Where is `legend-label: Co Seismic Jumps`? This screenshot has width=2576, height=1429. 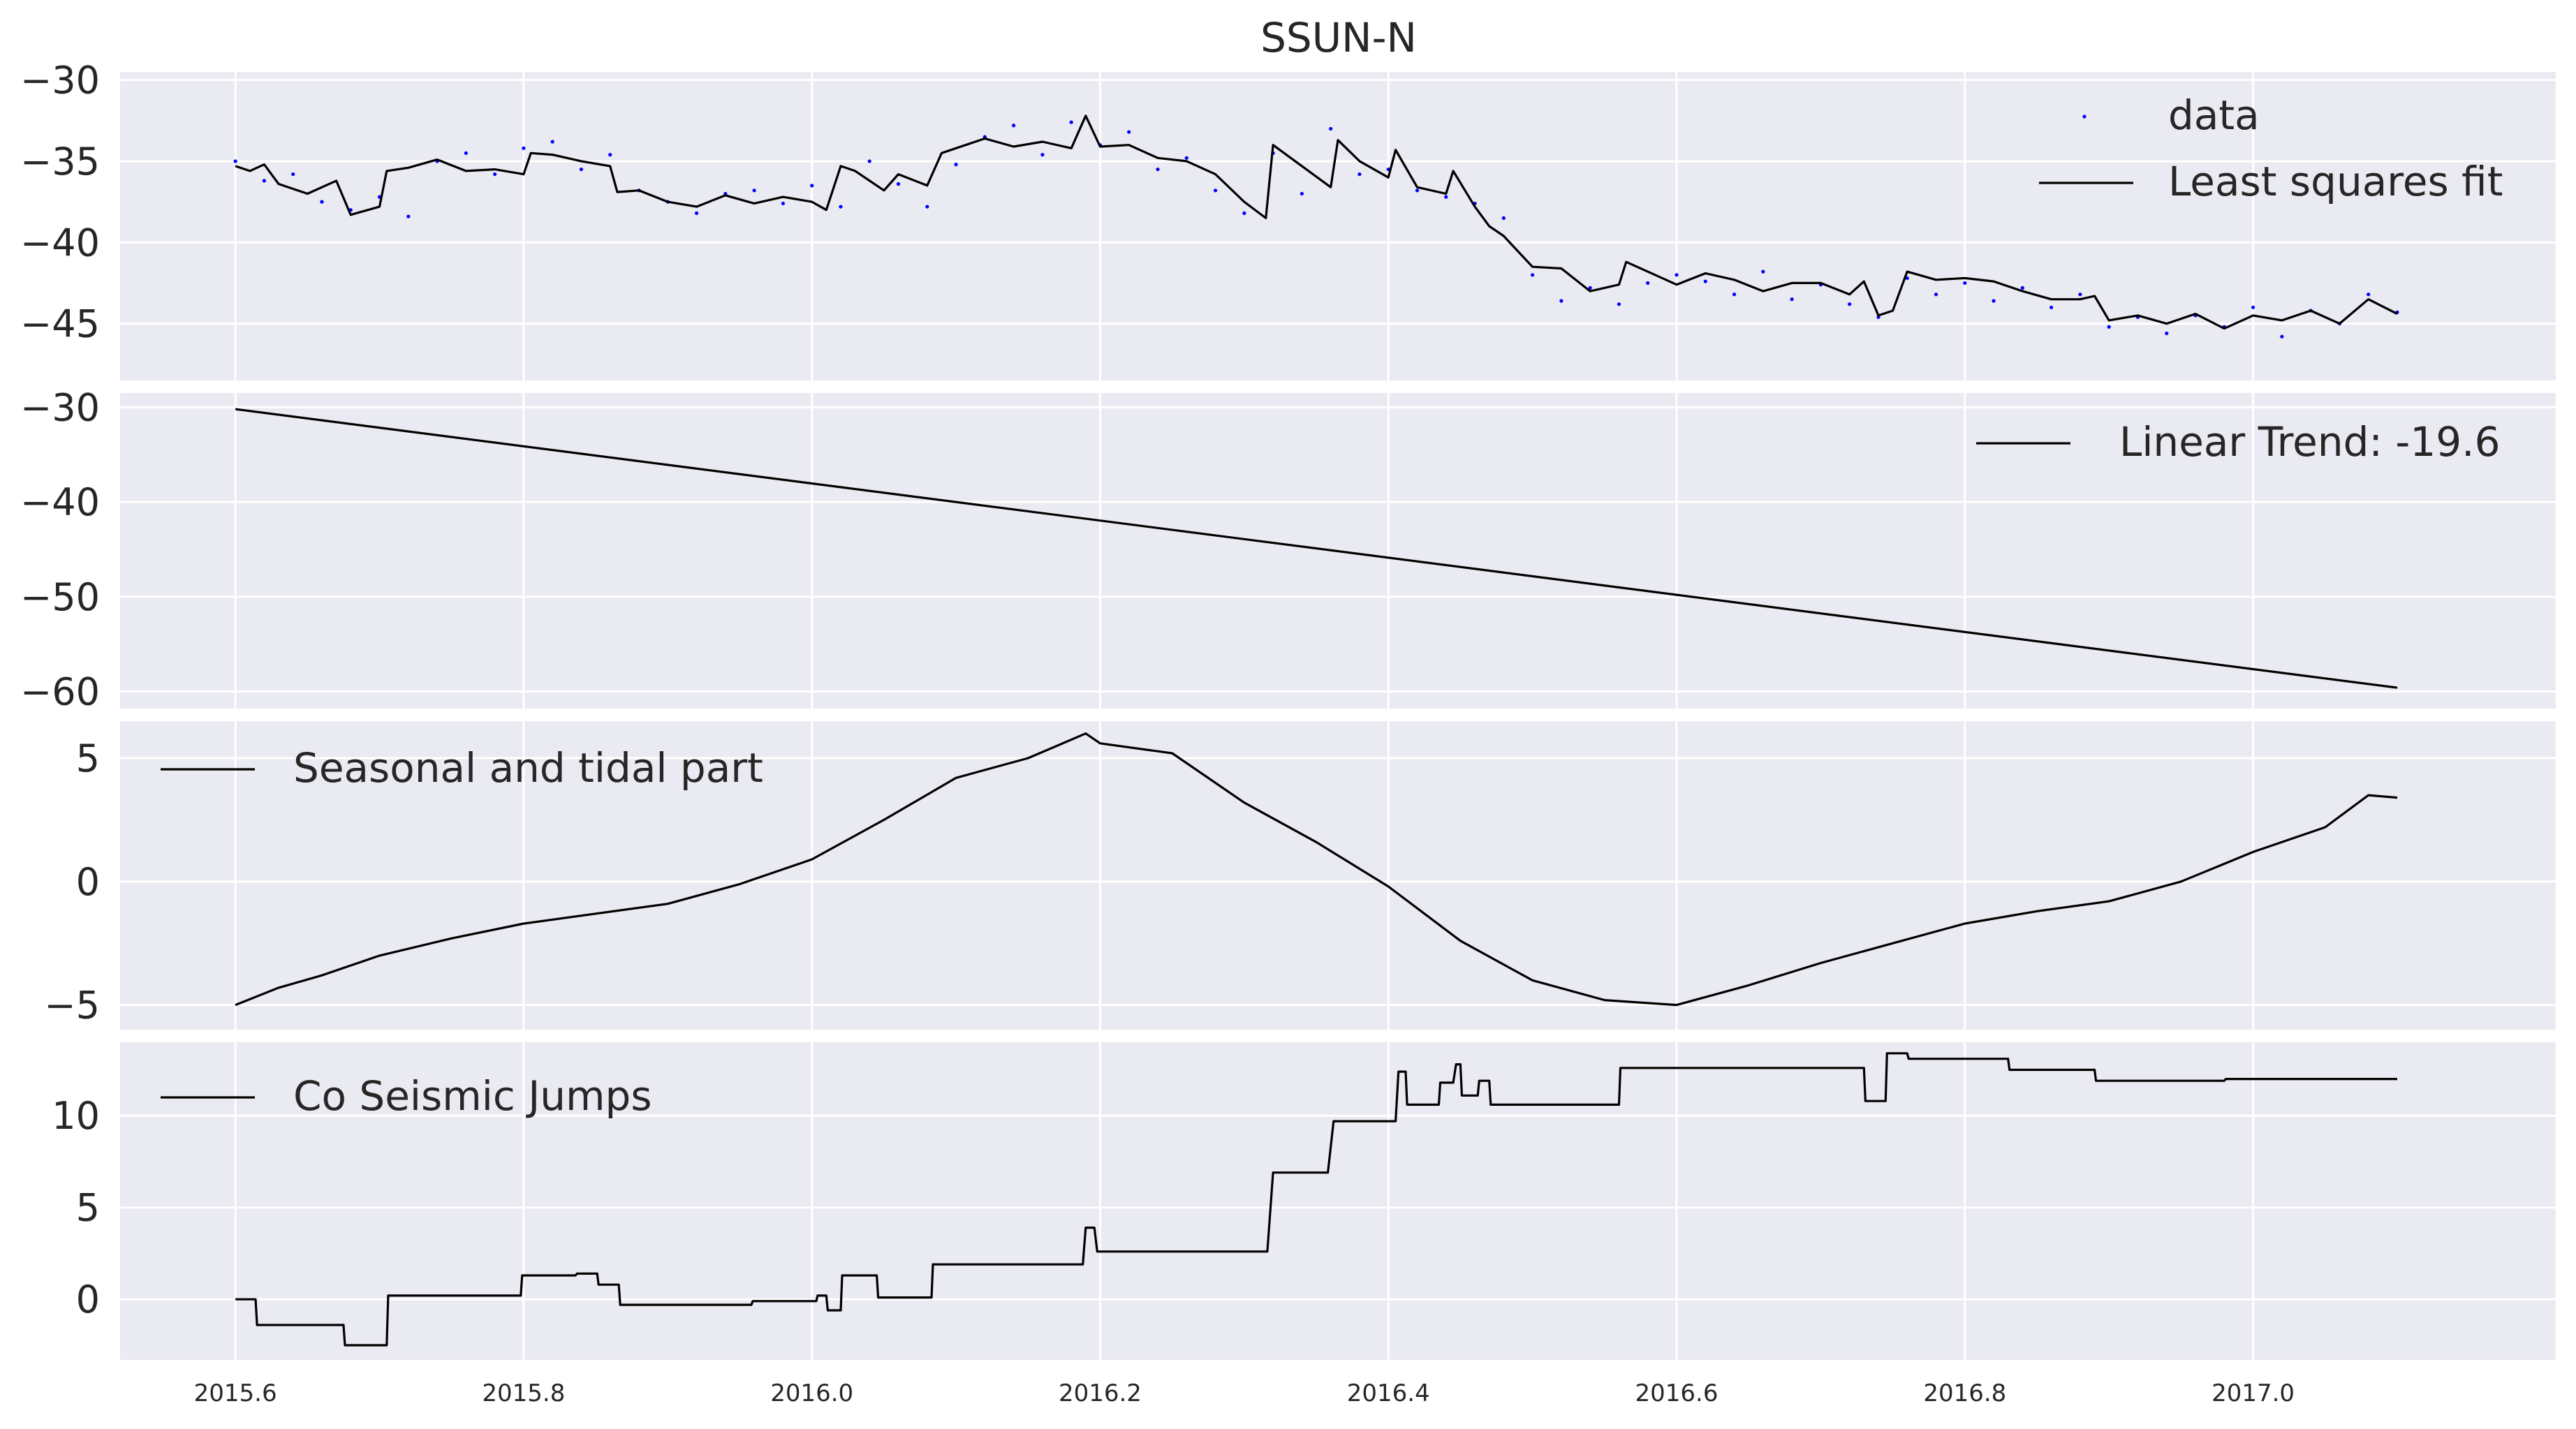
legend-label: Co Seismic Jumps is located at coordinates (472, 1096).